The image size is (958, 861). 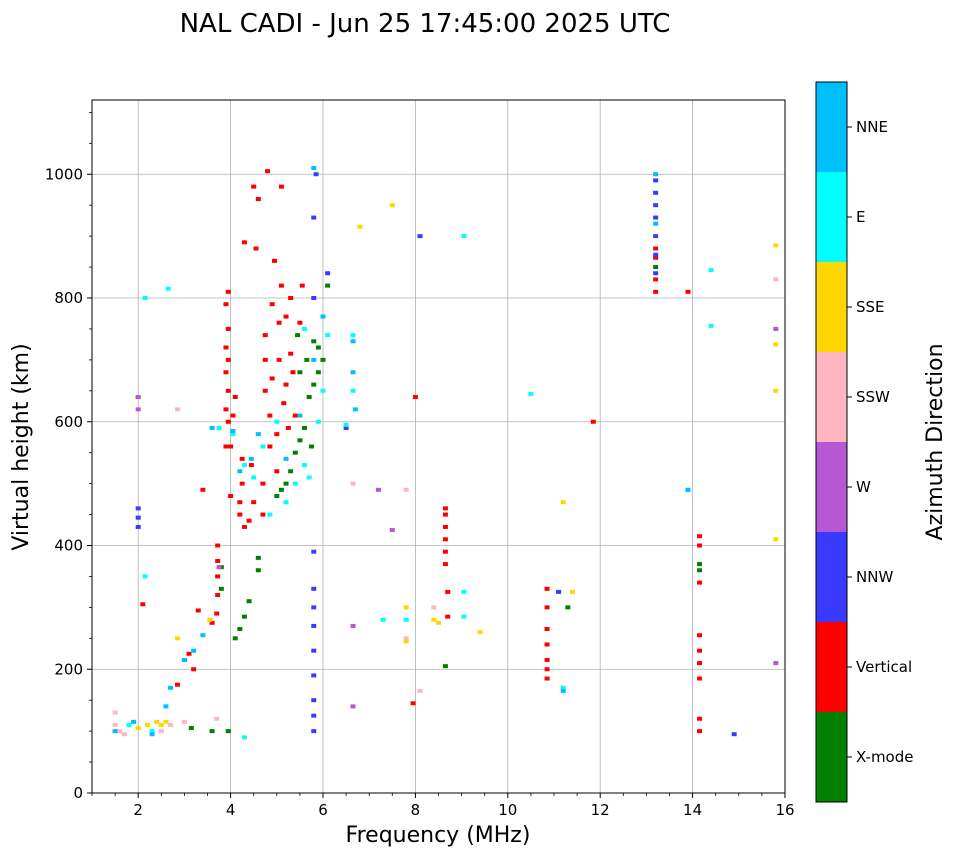 I want to click on x-tick-label: 16, so click(x=784, y=810).